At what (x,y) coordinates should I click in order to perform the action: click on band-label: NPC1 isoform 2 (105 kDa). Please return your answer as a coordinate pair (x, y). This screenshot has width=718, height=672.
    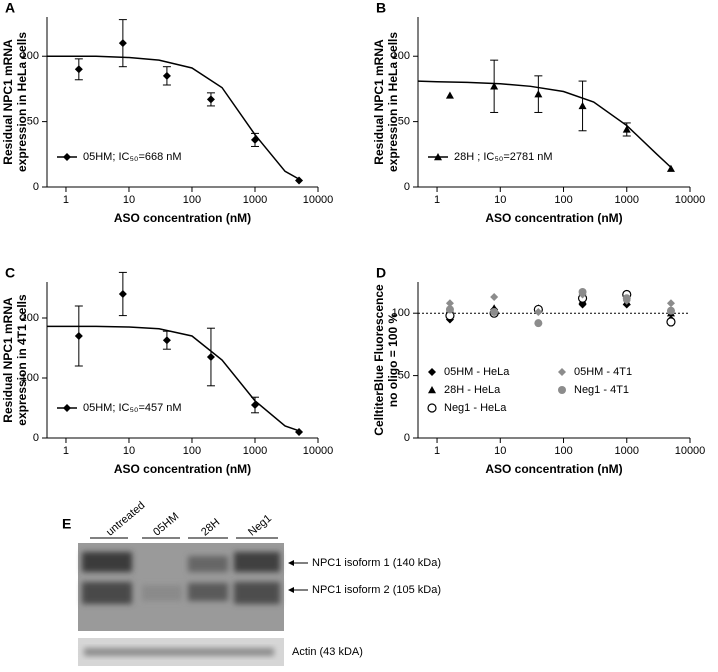
    Looking at the image, I should click on (376, 590).